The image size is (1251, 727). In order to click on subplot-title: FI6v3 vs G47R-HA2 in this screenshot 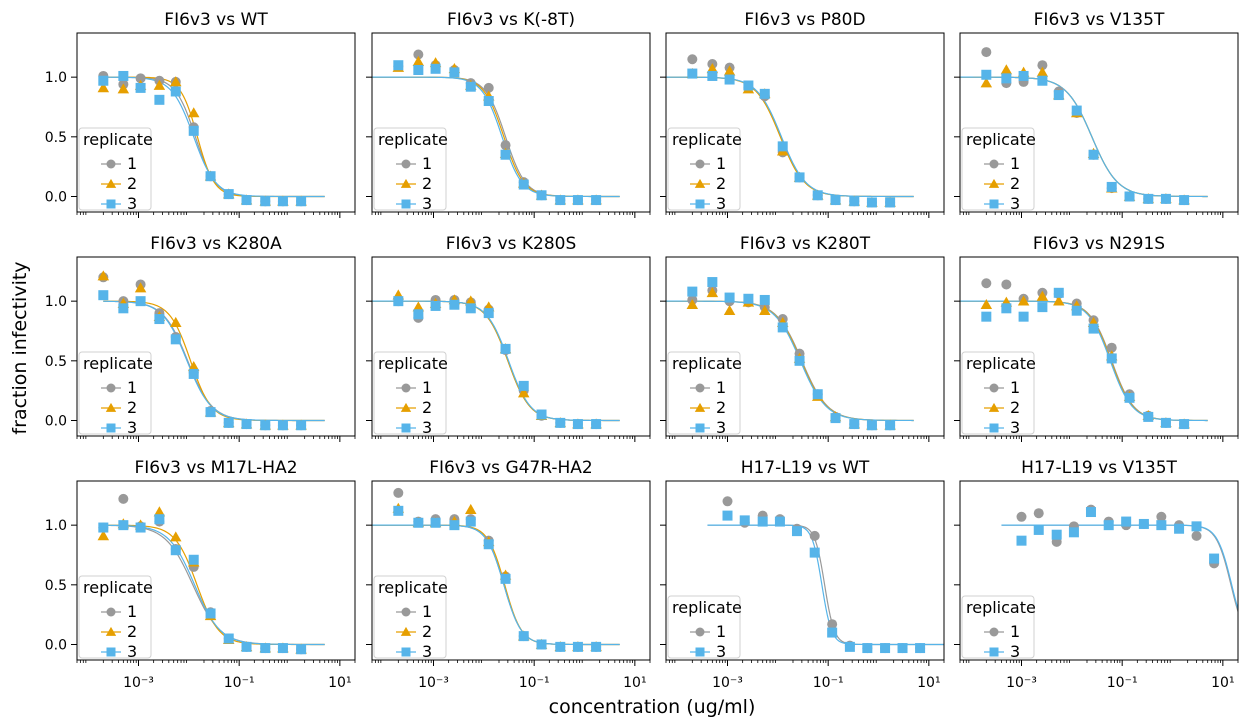, I will do `click(511, 468)`.